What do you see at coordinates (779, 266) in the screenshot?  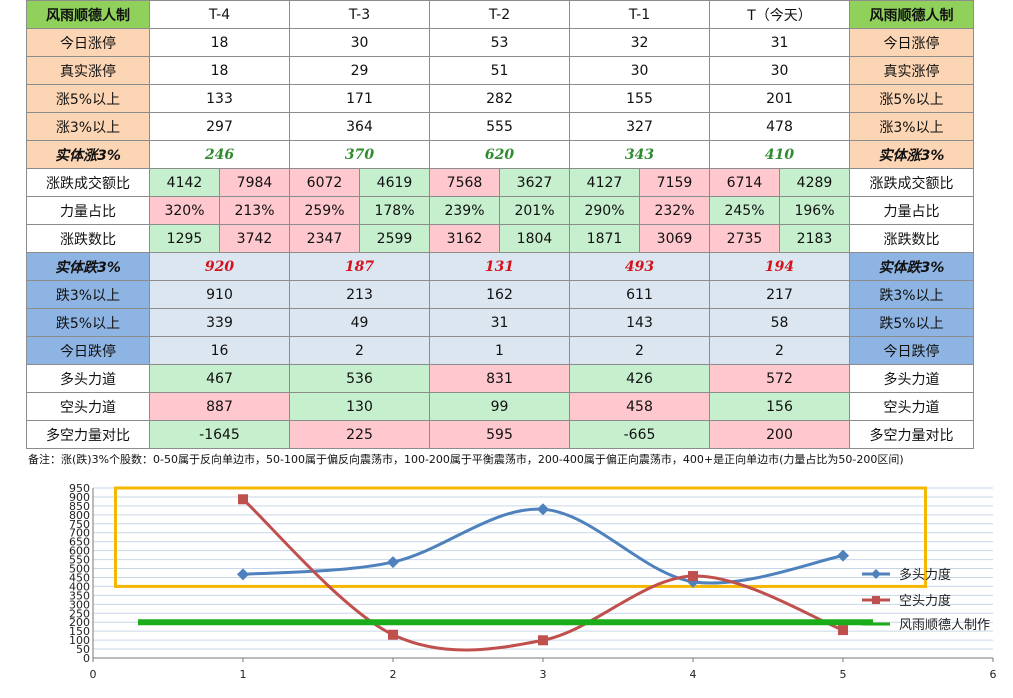 I see `table-cell: 194` at bounding box center [779, 266].